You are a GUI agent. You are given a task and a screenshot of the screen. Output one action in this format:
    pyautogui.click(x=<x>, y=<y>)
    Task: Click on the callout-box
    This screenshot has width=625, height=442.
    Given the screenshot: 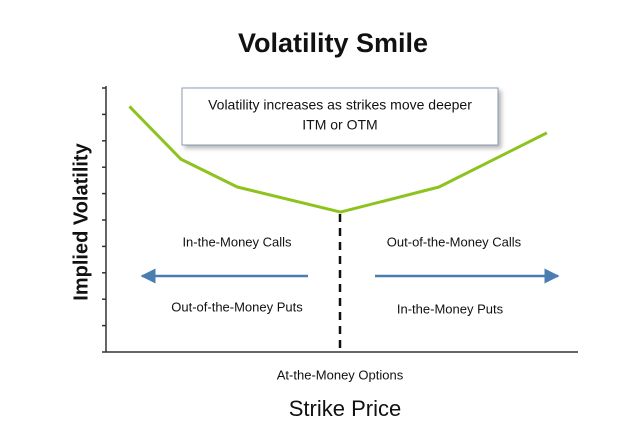 What is the action you would take?
    pyautogui.click(x=340, y=116)
    